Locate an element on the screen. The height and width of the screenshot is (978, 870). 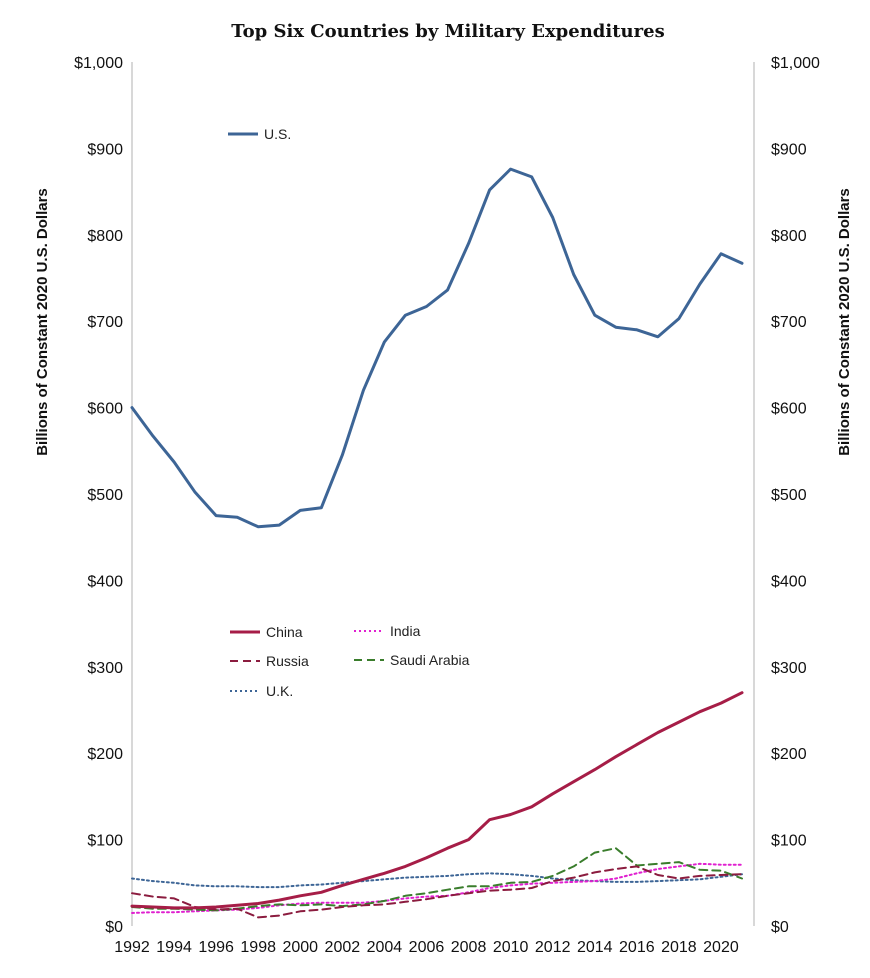
y-tick-right: $800 is located at coordinates (789, 236).